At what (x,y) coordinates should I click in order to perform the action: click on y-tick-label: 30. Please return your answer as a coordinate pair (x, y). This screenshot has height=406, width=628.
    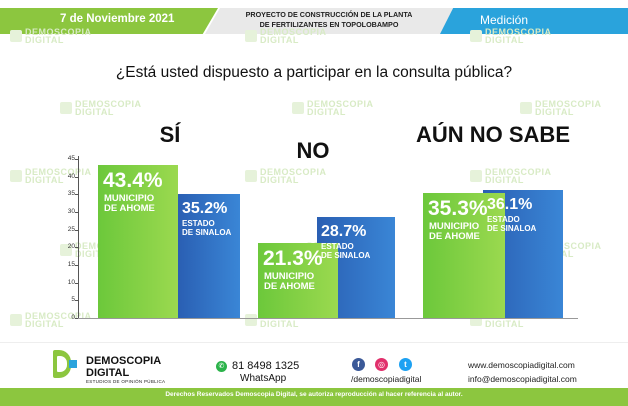
    Looking at the image, I should click on (71, 211).